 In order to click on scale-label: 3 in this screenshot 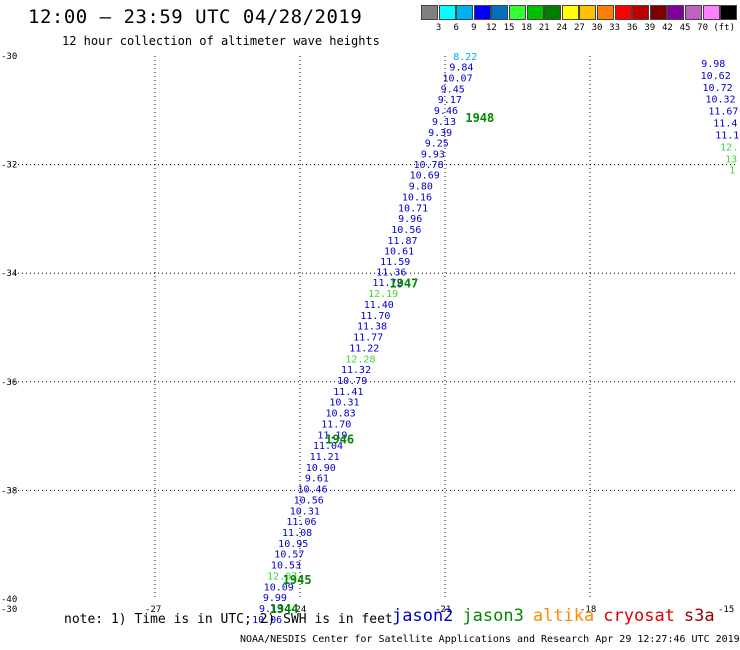, I will do `click(438, 28)`.